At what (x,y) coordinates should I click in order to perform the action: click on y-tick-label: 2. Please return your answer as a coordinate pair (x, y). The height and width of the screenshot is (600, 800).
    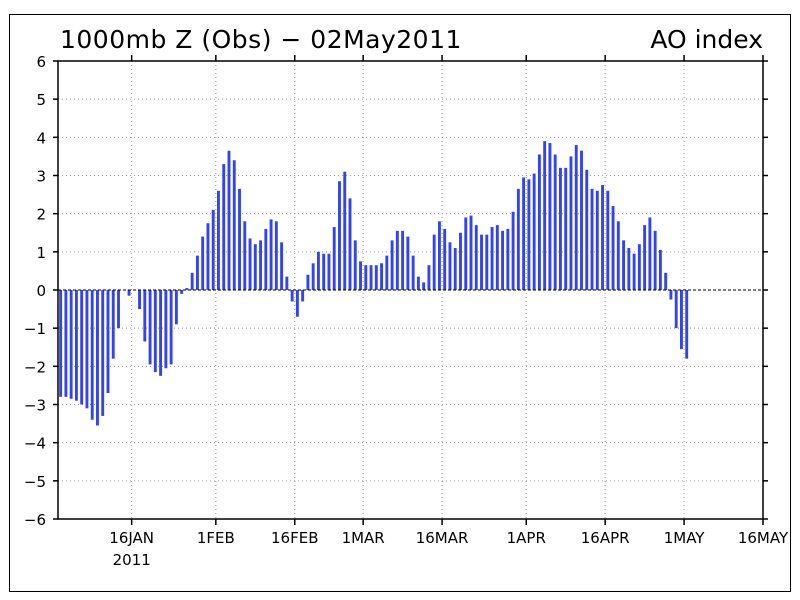
    Looking at the image, I should click on (41, 215).